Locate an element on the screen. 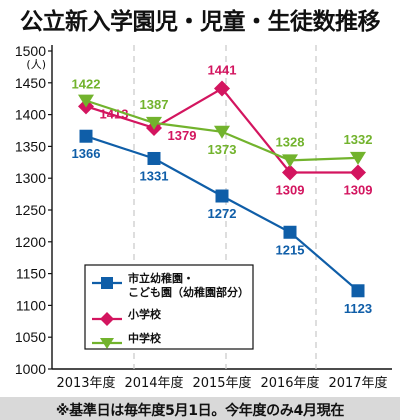 The height and width of the screenshot is (420, 400). y-tick-label: 1400 is located at coordinates (30, 115).